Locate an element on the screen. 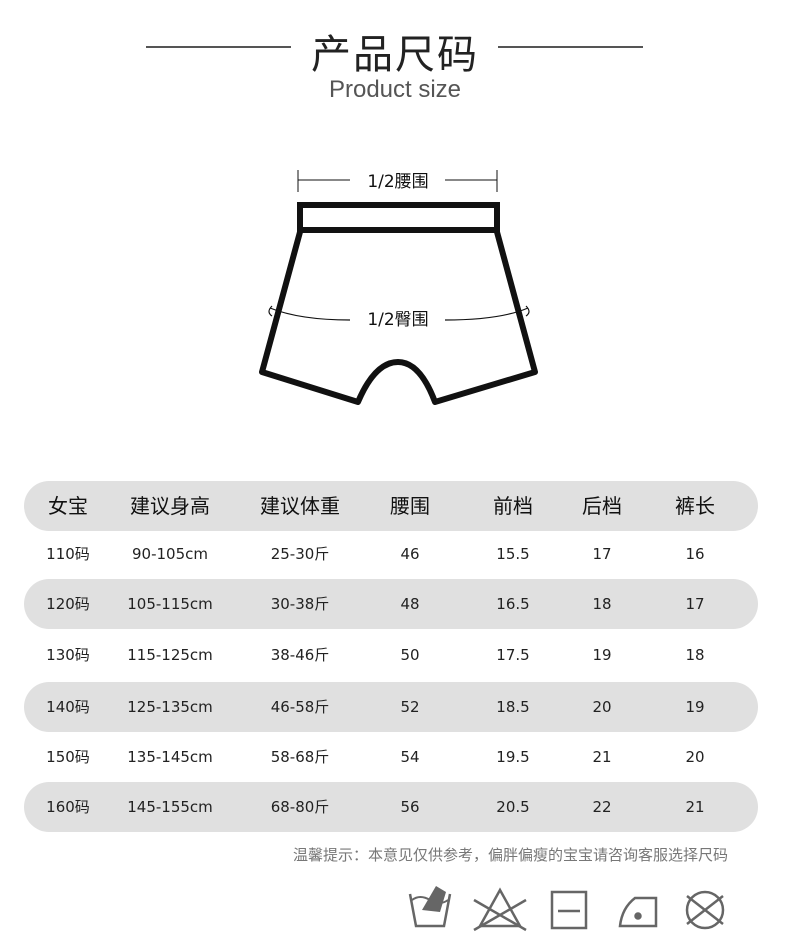  table-cell: 145-155cm is located at coordinates (170, 807).